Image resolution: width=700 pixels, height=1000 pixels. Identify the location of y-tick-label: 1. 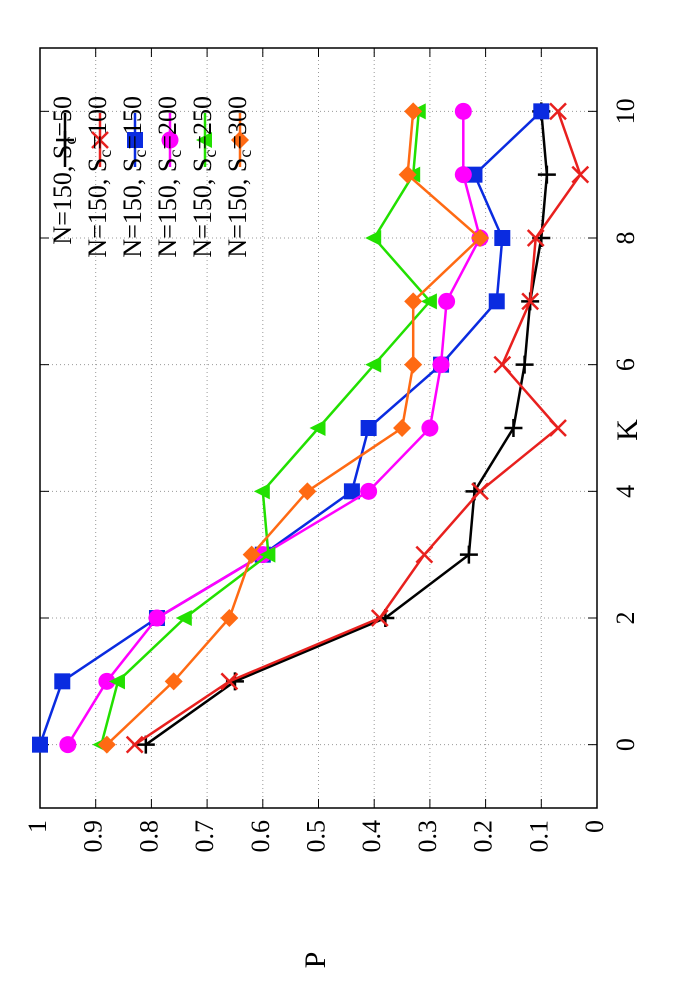
(37, 826).